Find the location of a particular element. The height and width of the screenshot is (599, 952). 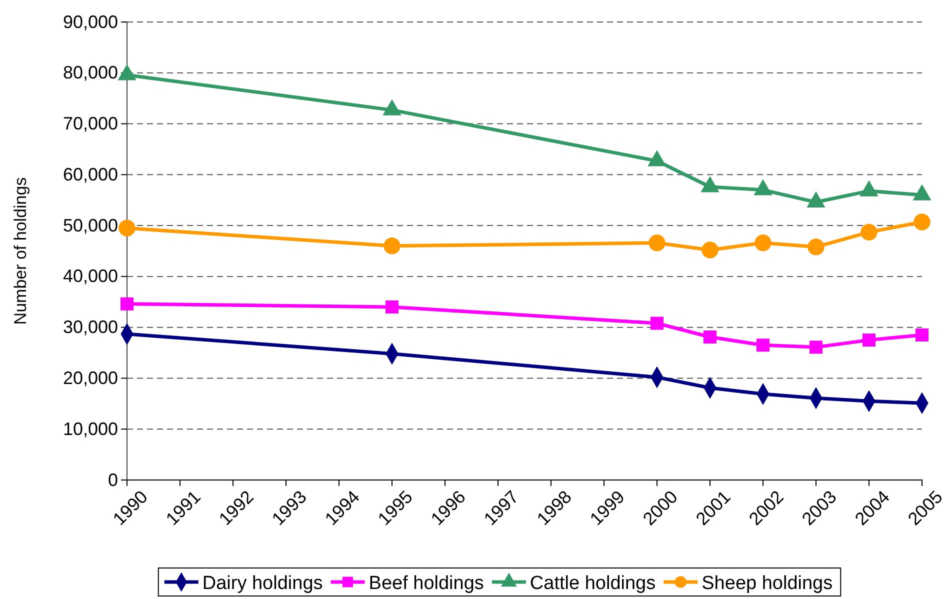

y-axis-title: Number of holdings is located at coordinates (20, 251).